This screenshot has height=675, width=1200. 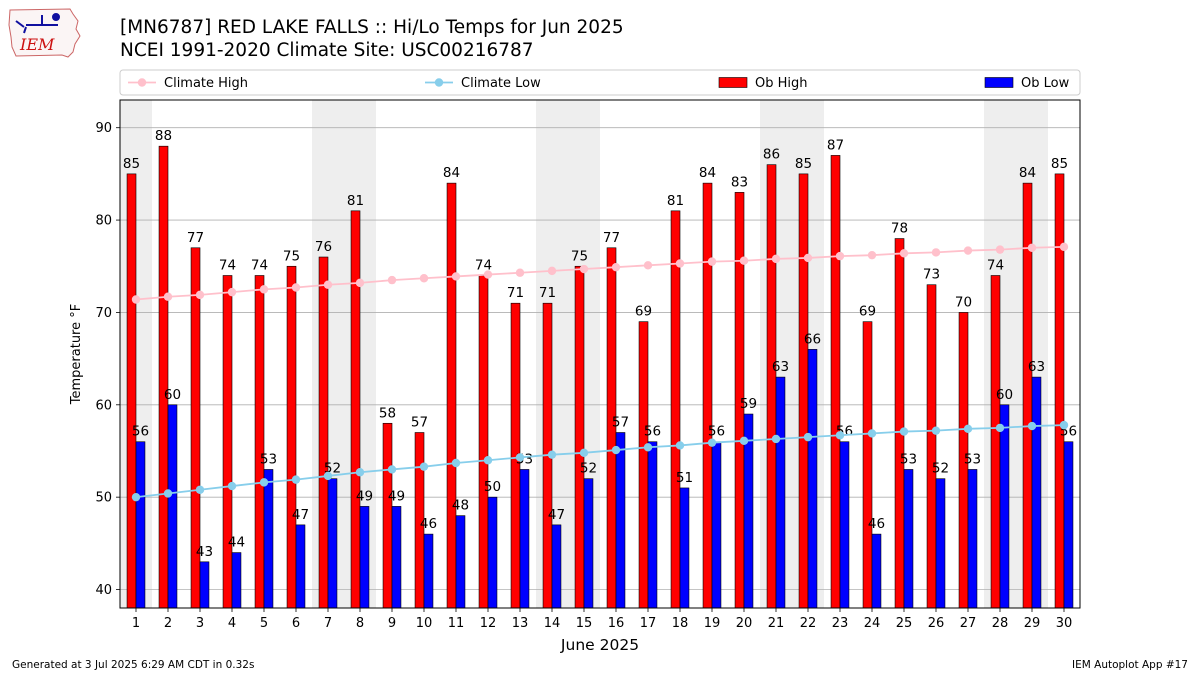 What do you see at coordinates (392, 623) in the screenshot?
I see `x-tick-label: 9` at bounding box center [392, 623].